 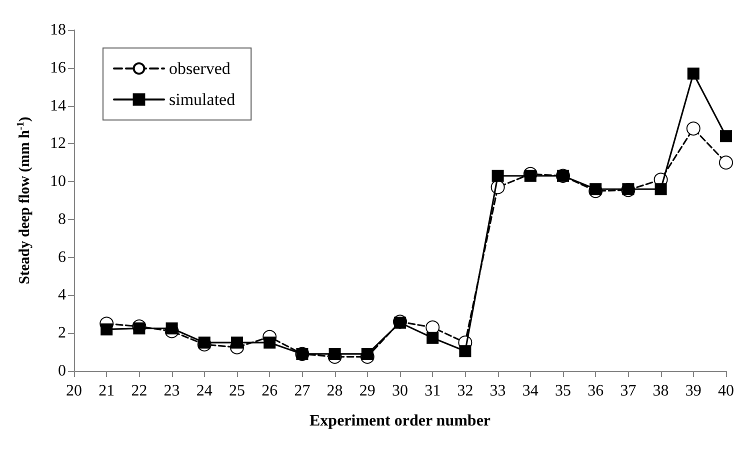 I want to click on x-tick-label: 34, so click(x=530, y=391).